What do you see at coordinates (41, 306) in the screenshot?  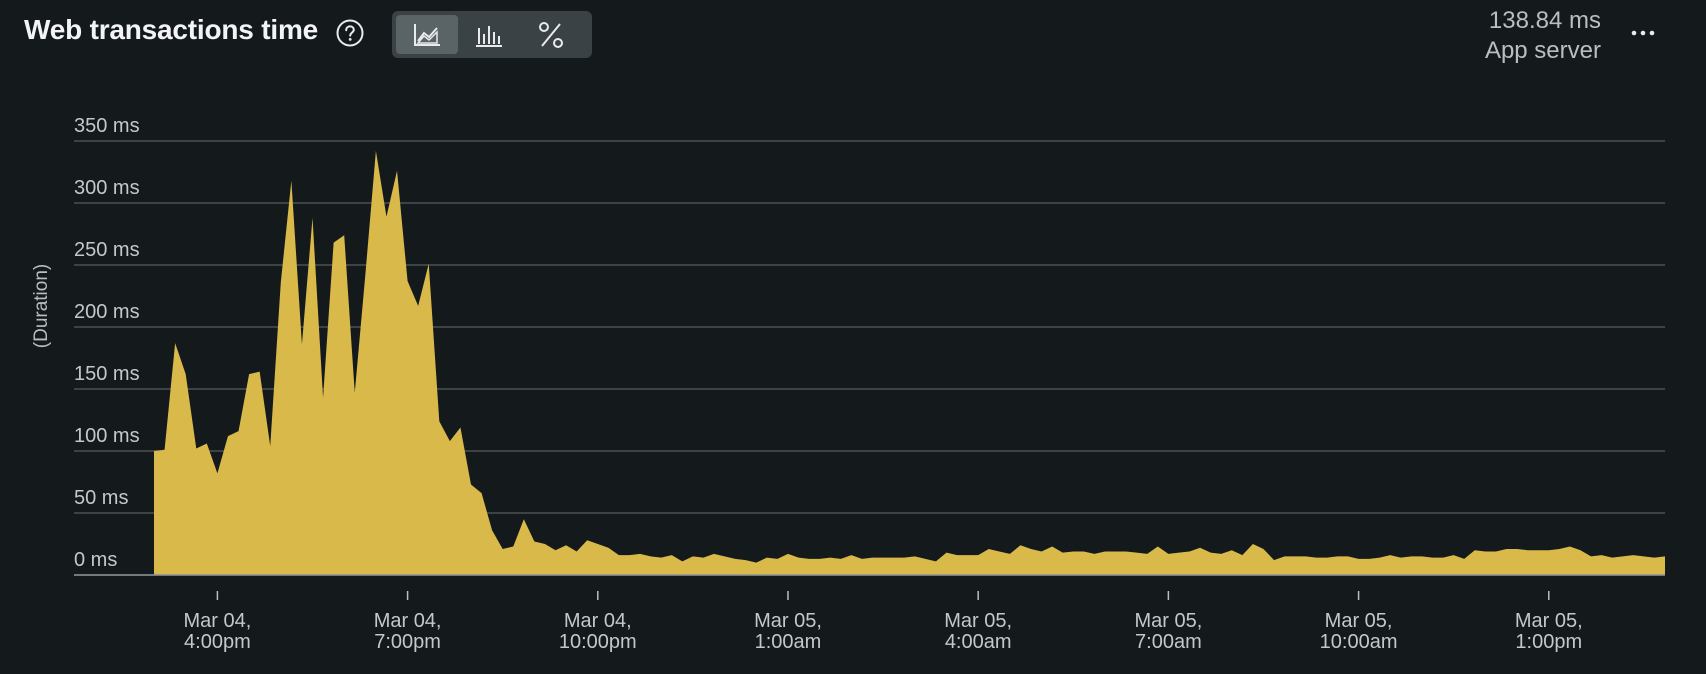 I see `y-axis-title: (Duration)` at bounding box center [41, 306].